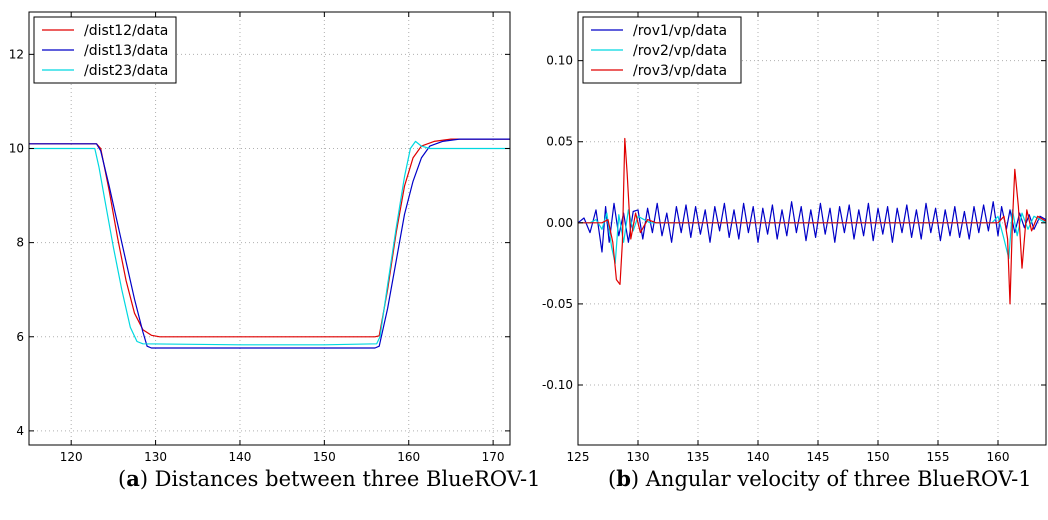 The height and width of the screenshot is (520, 1048). I want to click on legend-label-1: /dist12/data, so click(126, 31).